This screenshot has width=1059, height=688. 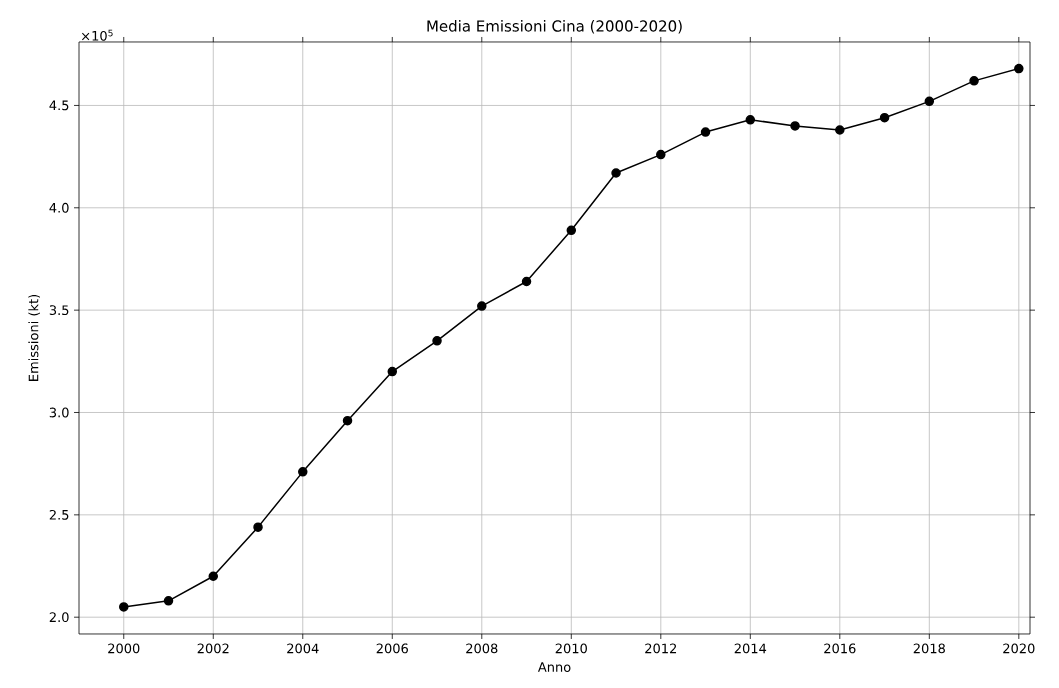 I want to click on x-tick-label: 2004, so click(x=303, y=648).